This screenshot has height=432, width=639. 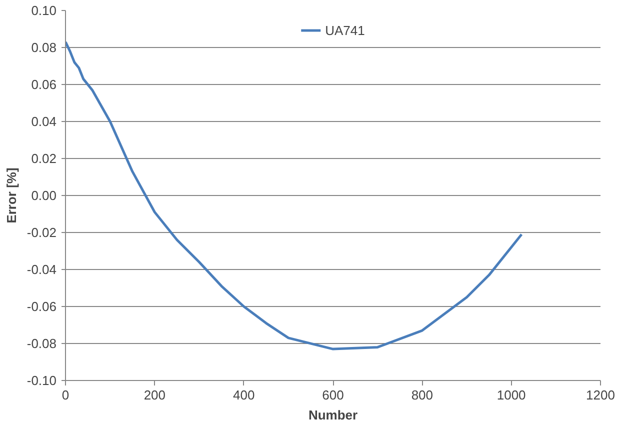 What do you see at coordinates (11, 196) in the screenshot?
I see `y-axis-title: Error [%]` at bounding box center [11, 196].